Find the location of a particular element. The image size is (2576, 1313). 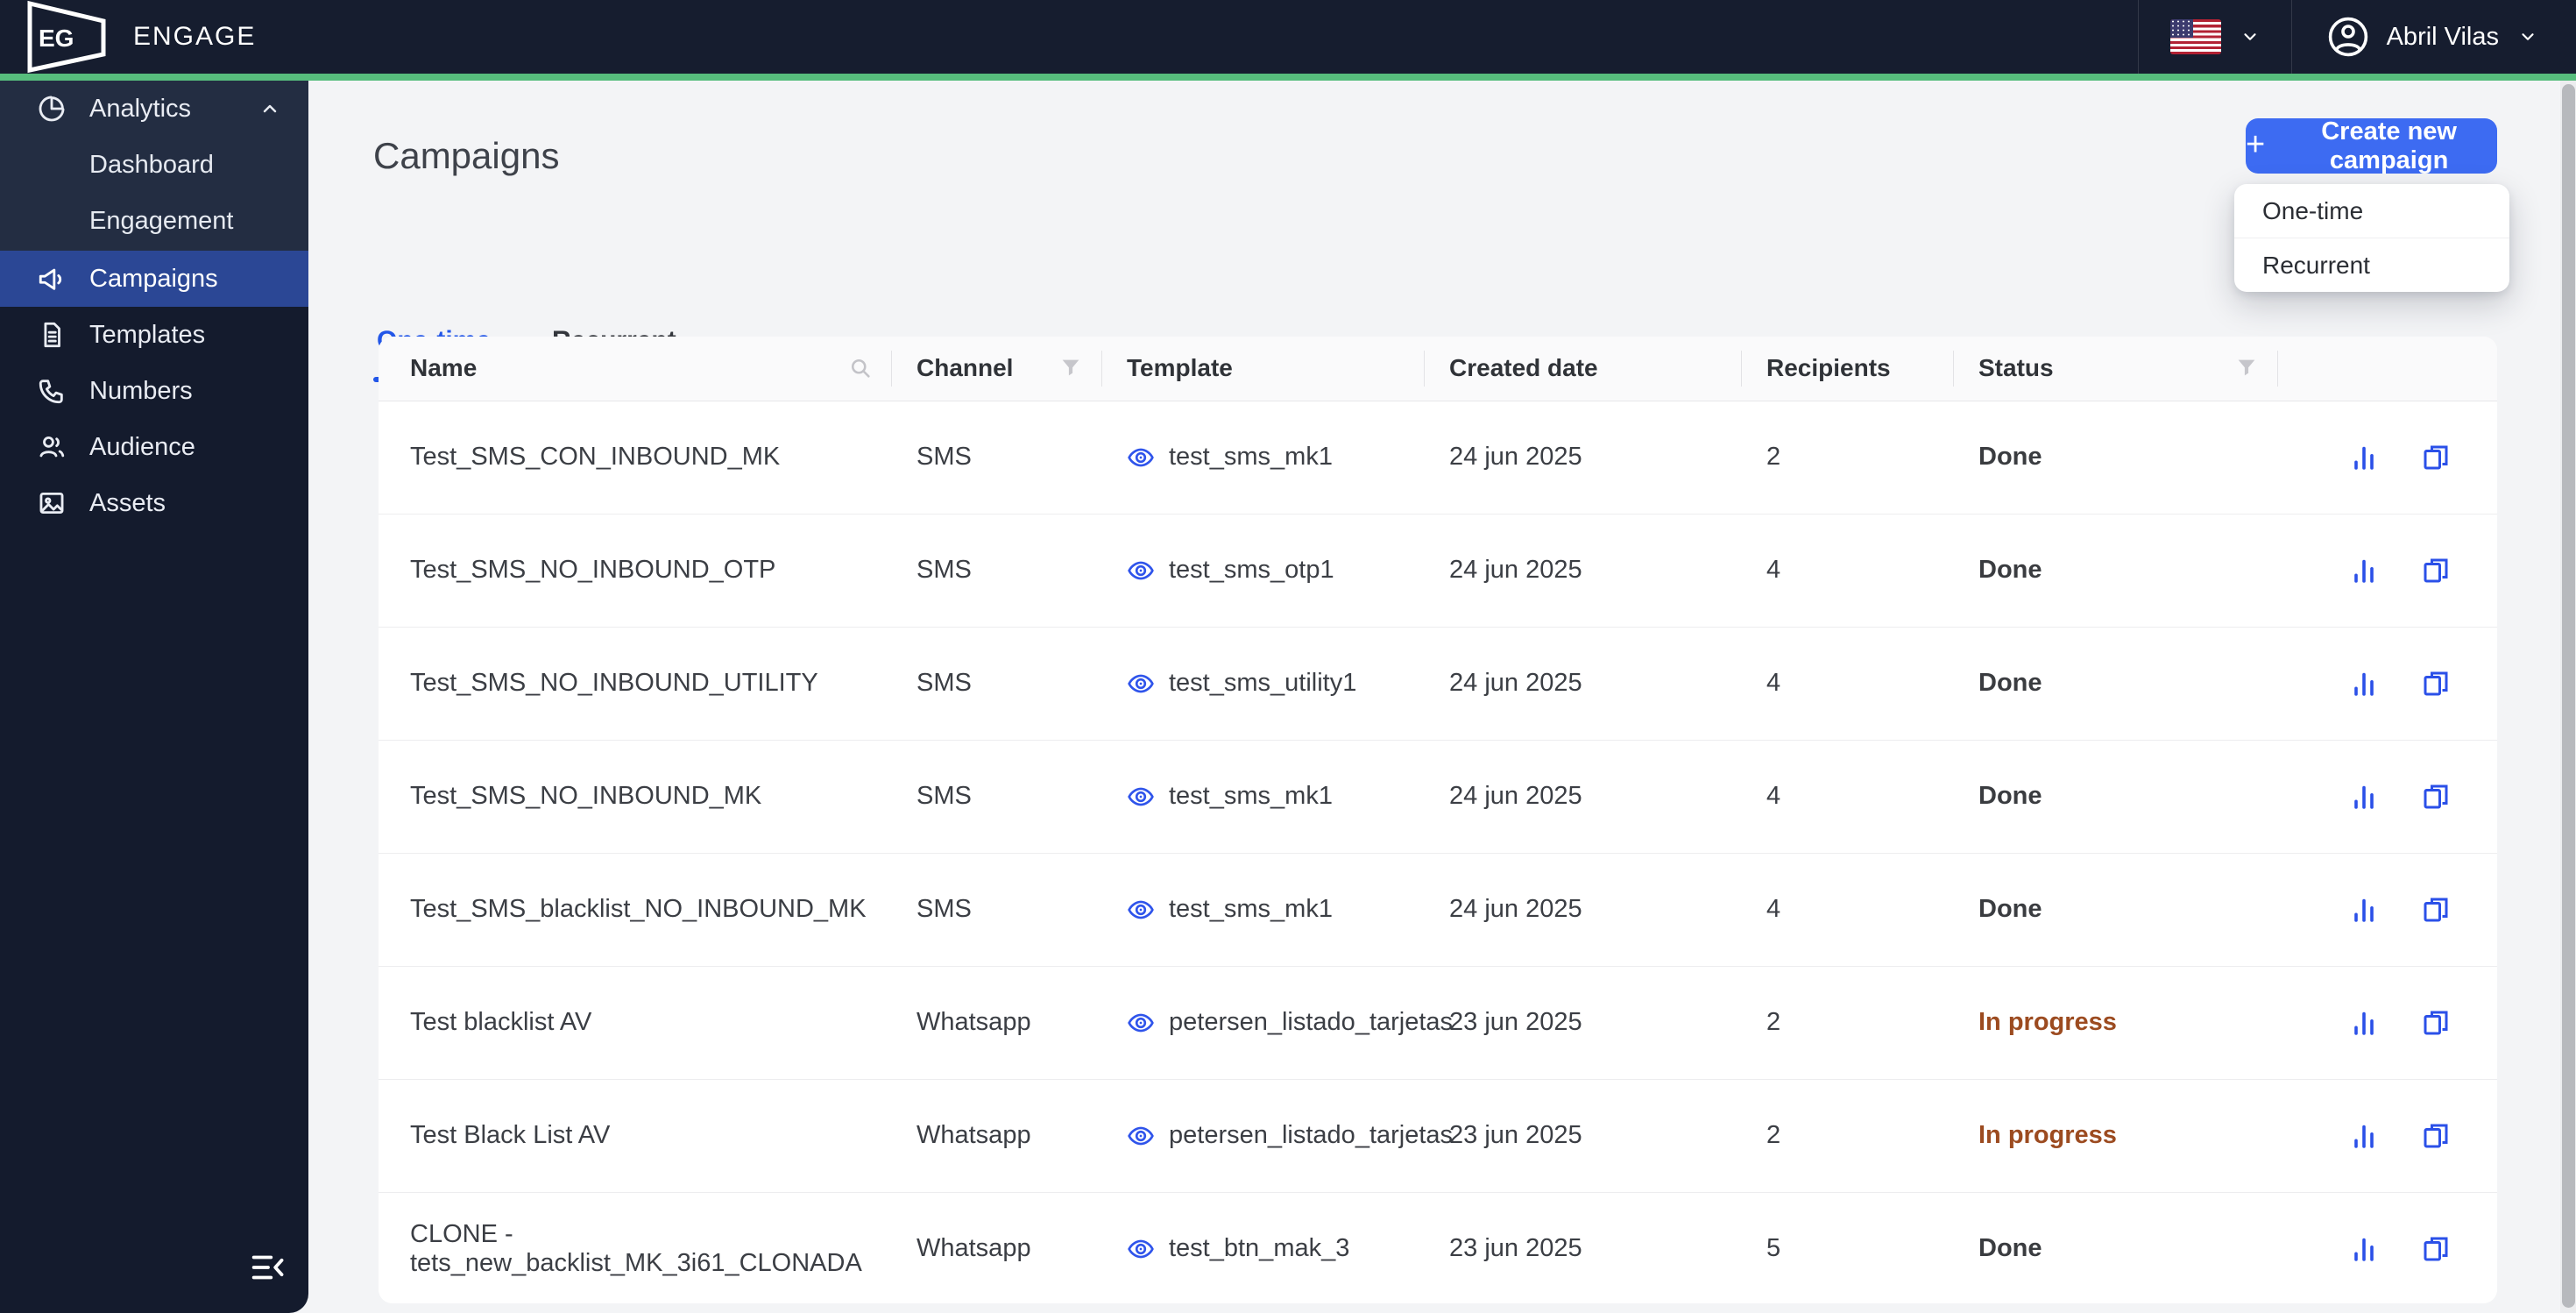

create-campaign-dropdown: One-time Recurrent is located at coordinates (2371, 238).